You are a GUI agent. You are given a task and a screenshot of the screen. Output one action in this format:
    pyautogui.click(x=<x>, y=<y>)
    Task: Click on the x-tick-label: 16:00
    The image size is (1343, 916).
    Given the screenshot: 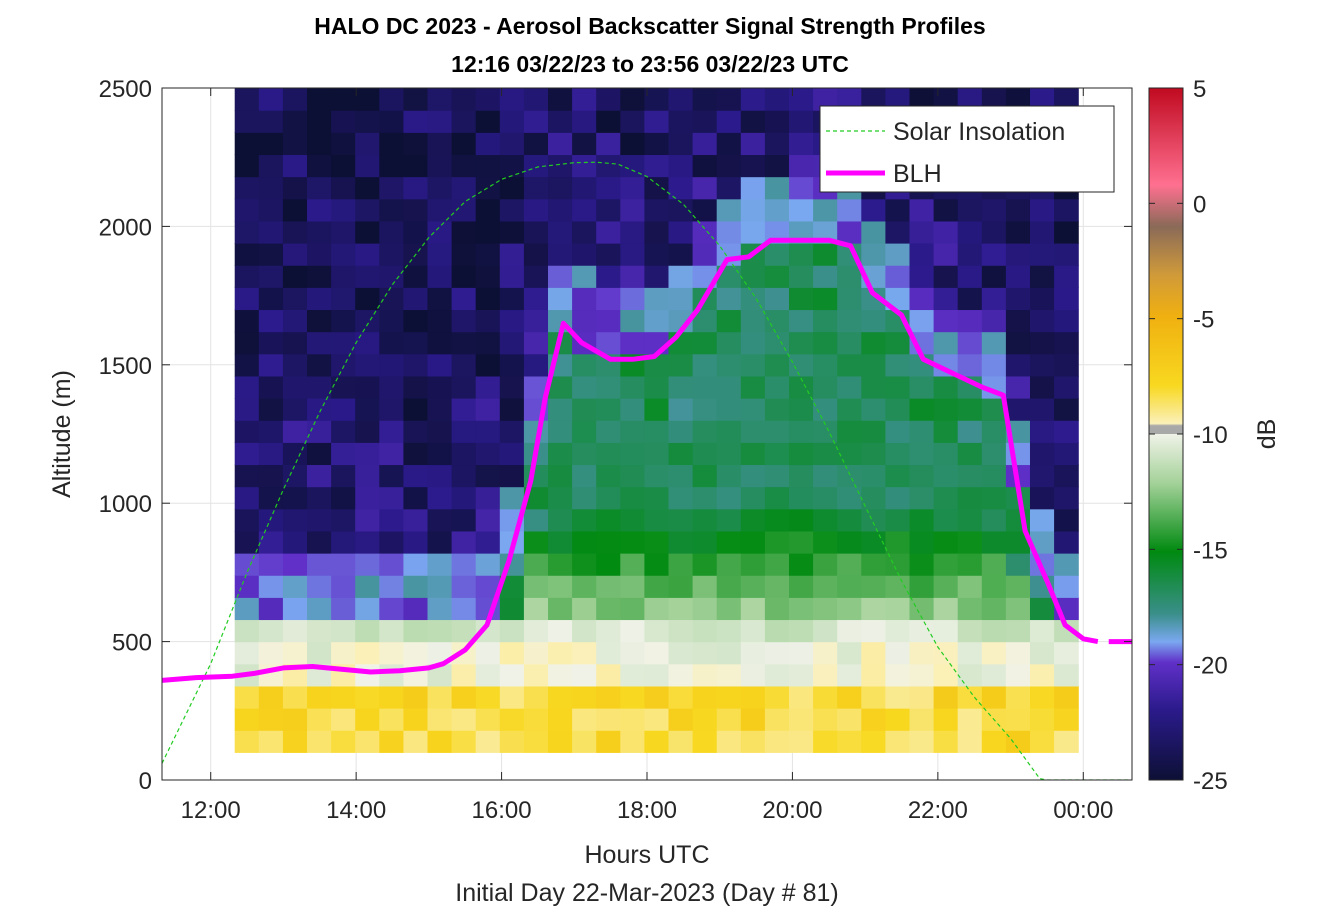 What is the action you would take?
    pyautogui.click(x=502, y=810)
    